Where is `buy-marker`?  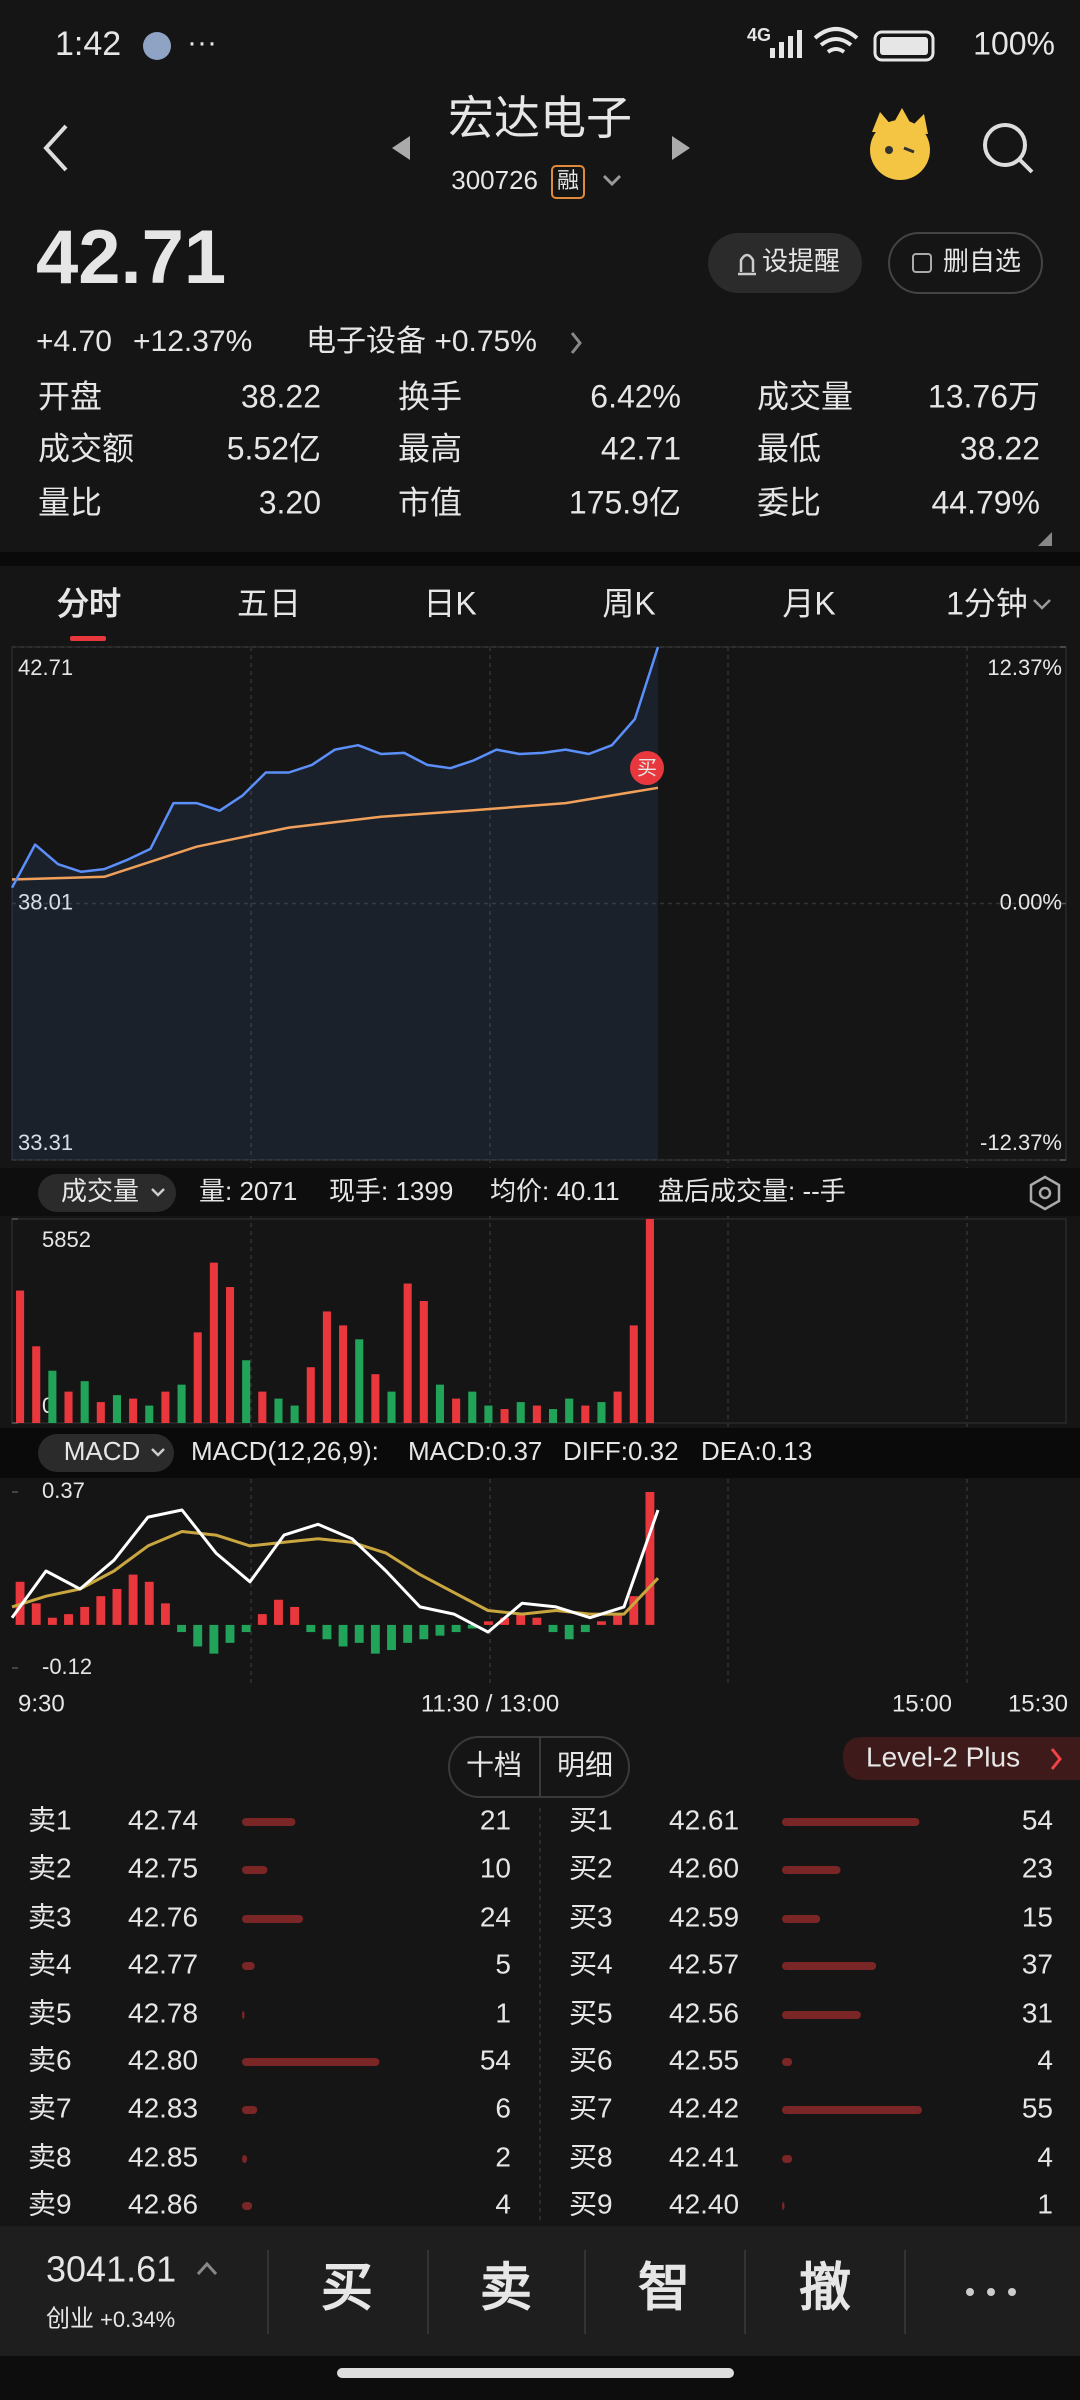 buy-marker is located at coordinates (647, 768).